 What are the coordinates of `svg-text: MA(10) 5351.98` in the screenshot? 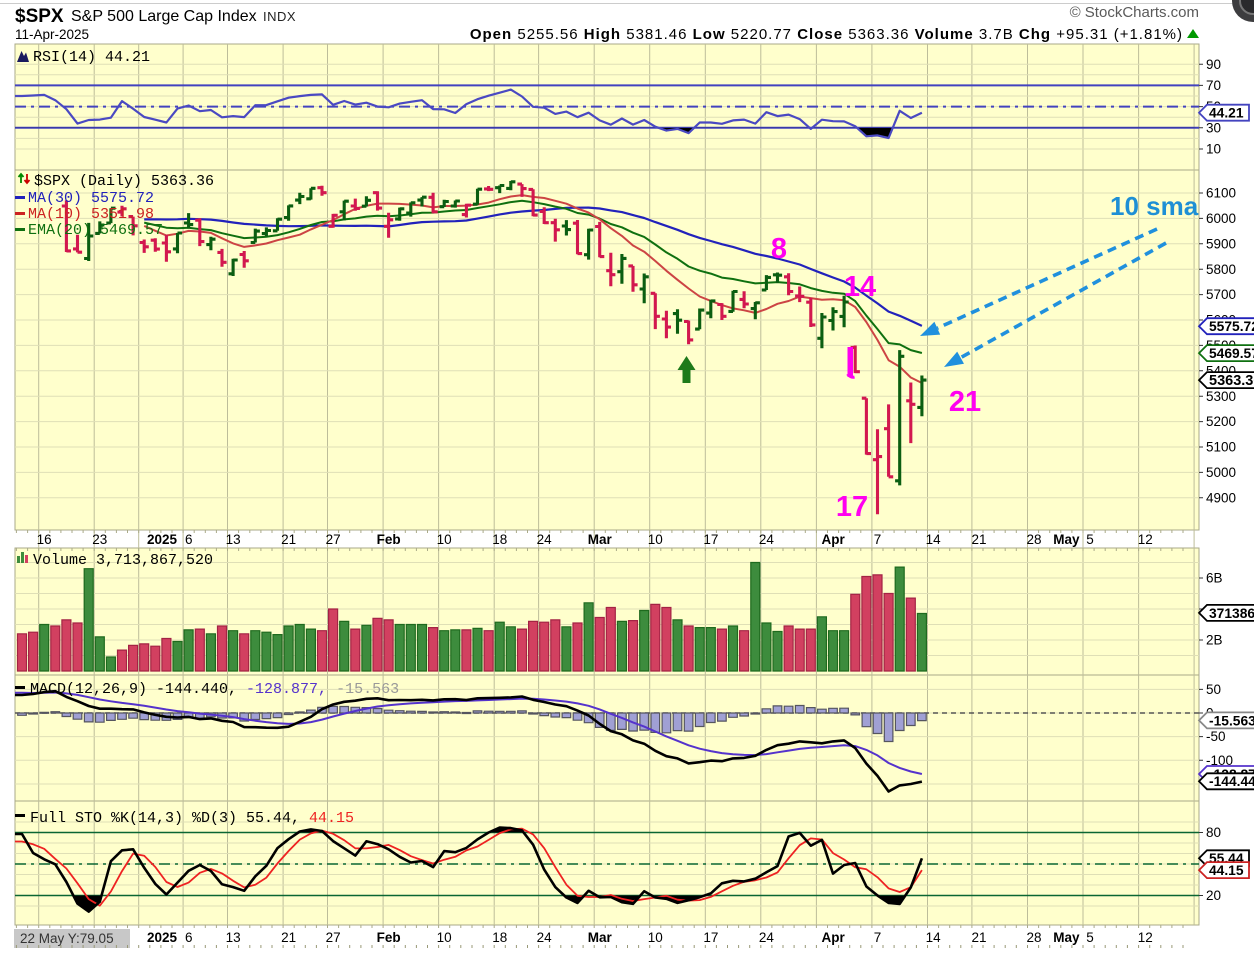 It's located at (91, 214).